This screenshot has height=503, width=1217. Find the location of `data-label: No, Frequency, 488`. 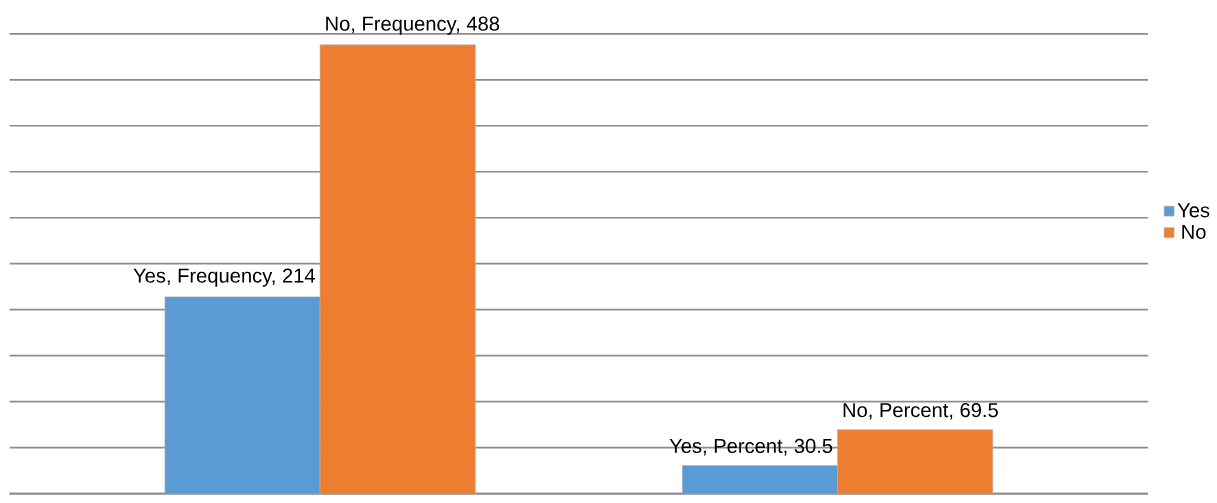

data-label: No, Frequency, 488 is located at coordinates (413, 25).